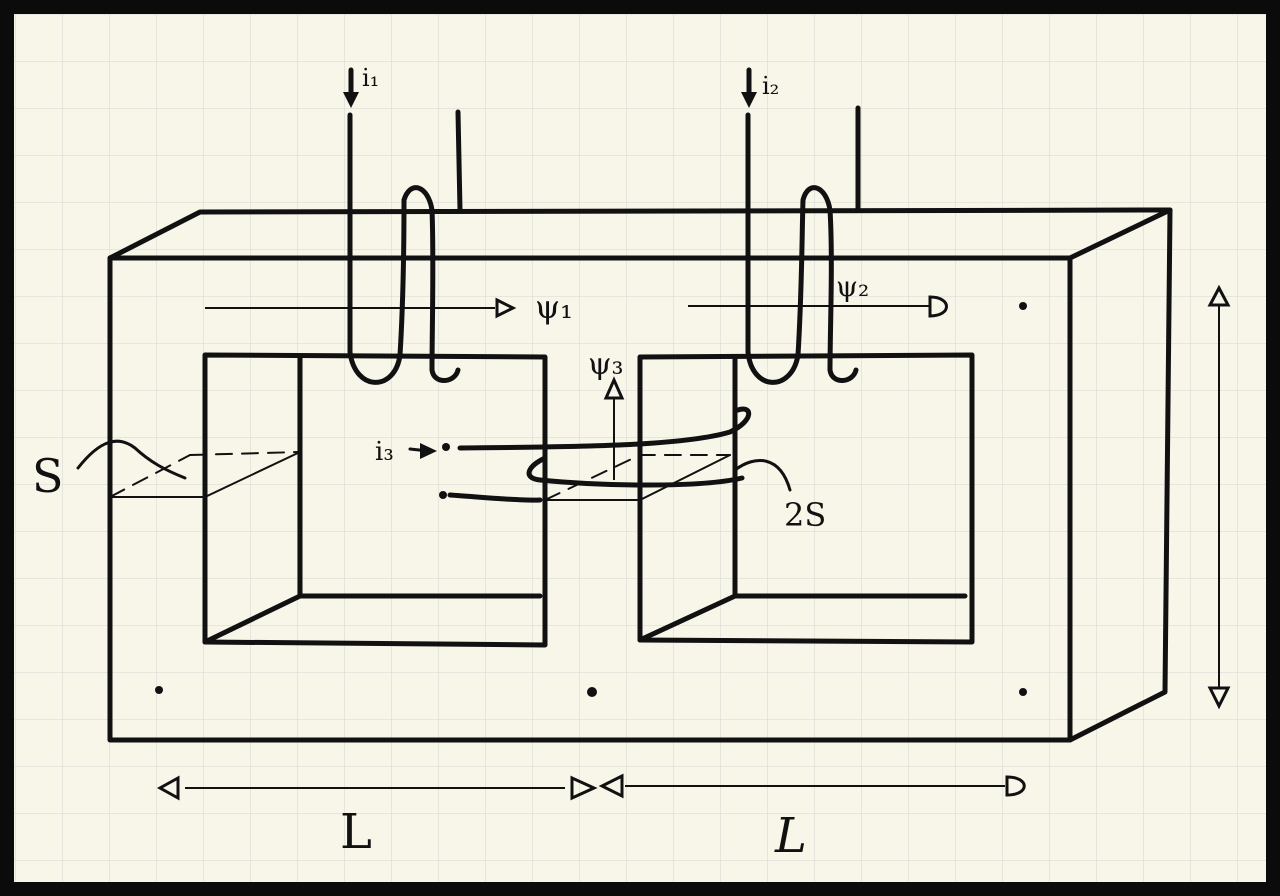  I want to click on s-pointer, so click(131, 459).